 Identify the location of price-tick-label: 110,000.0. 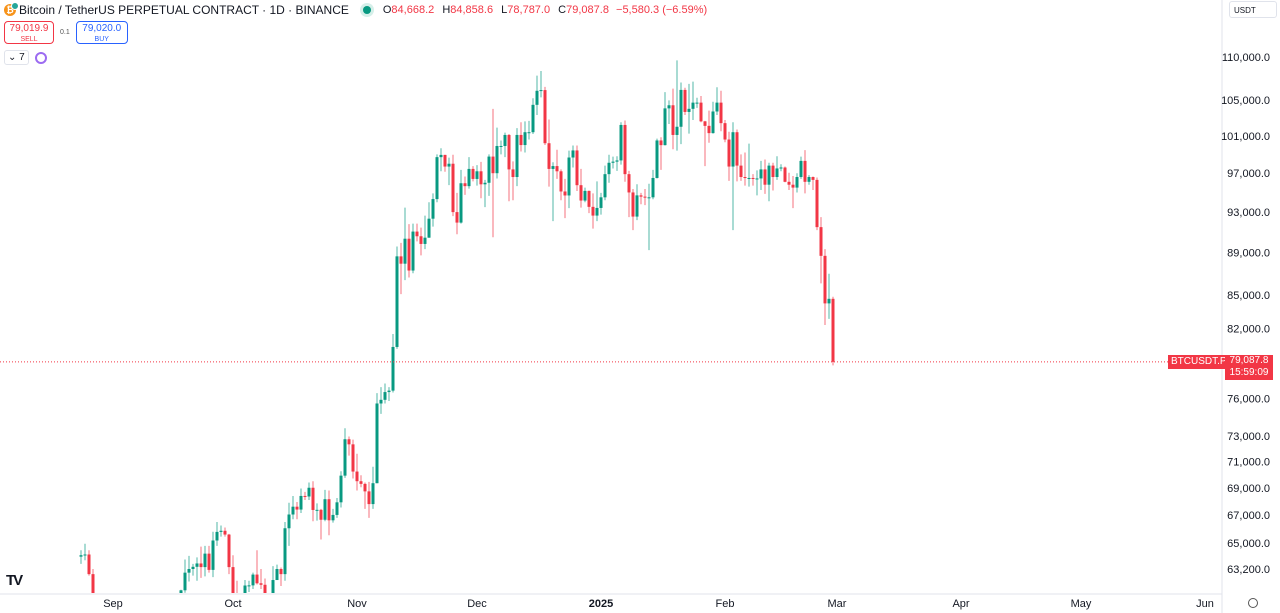
(1246, 58).